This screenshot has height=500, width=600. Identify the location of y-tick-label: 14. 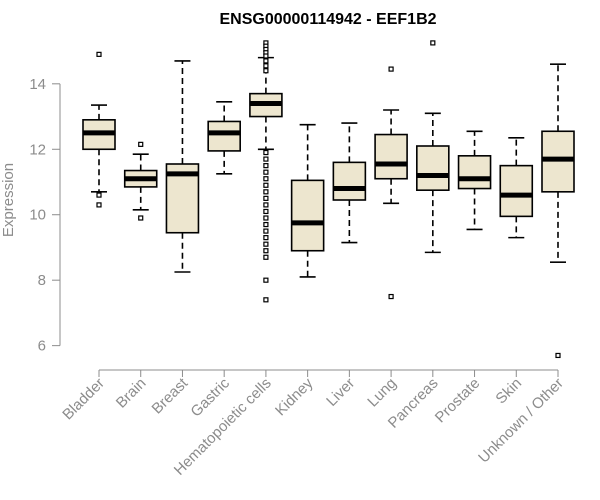
(37, 84).